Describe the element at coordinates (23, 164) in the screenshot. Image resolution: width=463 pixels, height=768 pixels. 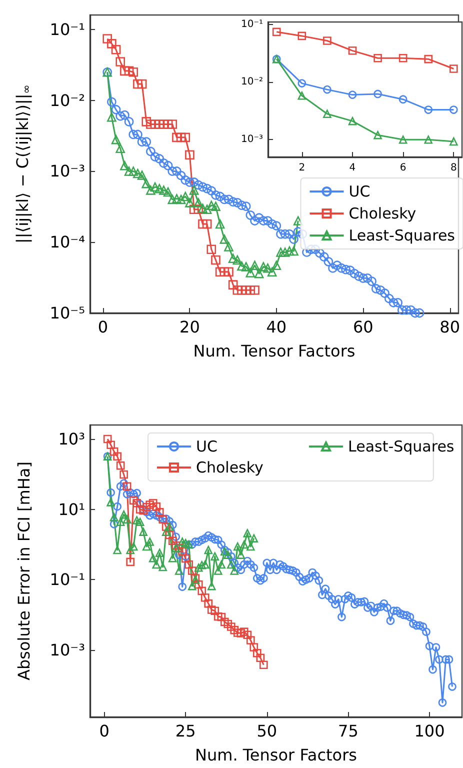
I see `y-axis-title: ||⟨ij|kl⟩ − C(⟨ij|kl⟩)||∞` at that location.